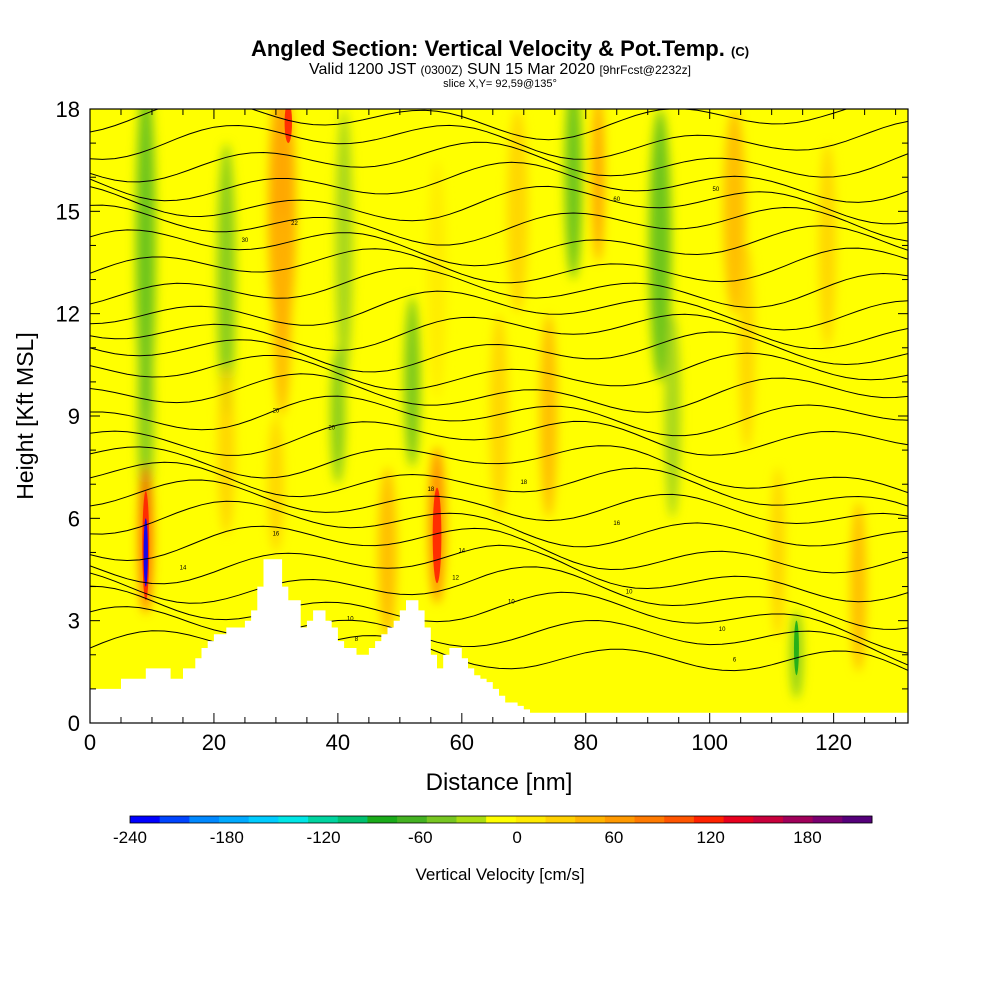 Image resolution: width=1000 pixels, height=1000 pixels. I want to click on theta-contour-label: 8, so click(357, 640).